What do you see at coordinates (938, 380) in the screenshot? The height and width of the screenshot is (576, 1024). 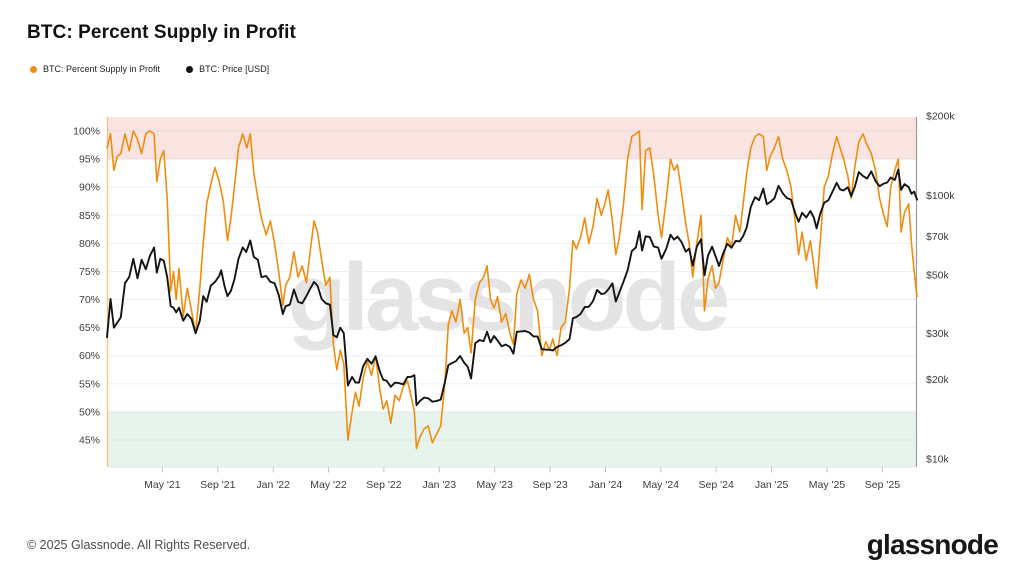 I see `y-axis-right-label: $20k` at bounding box center [938, 380].